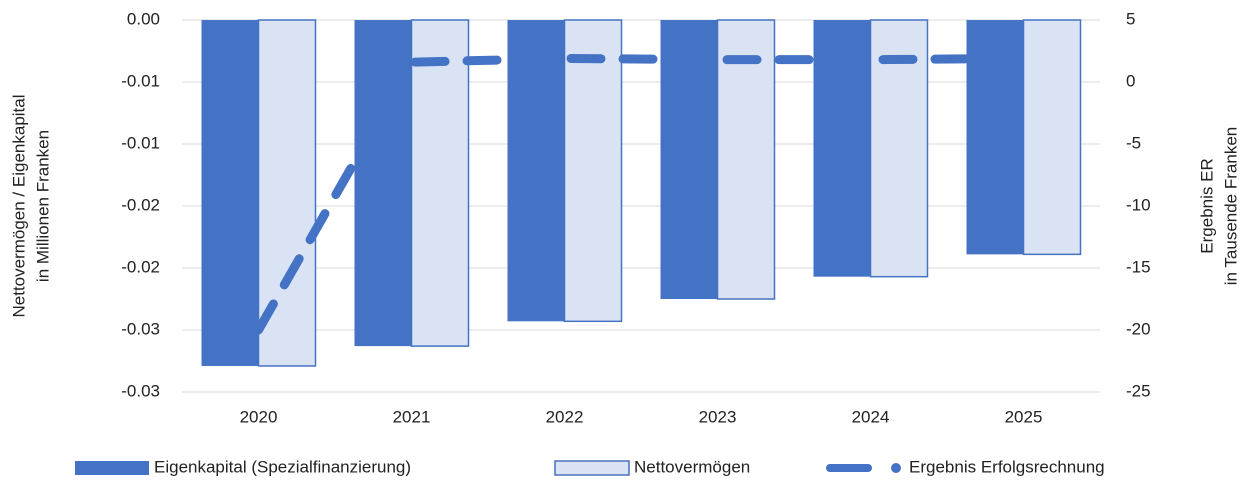  Describe the element at coordinates (18, 205) in the screenshot. I see `y-axis-title: Nettovermögen / Eigenkapital` at that location.